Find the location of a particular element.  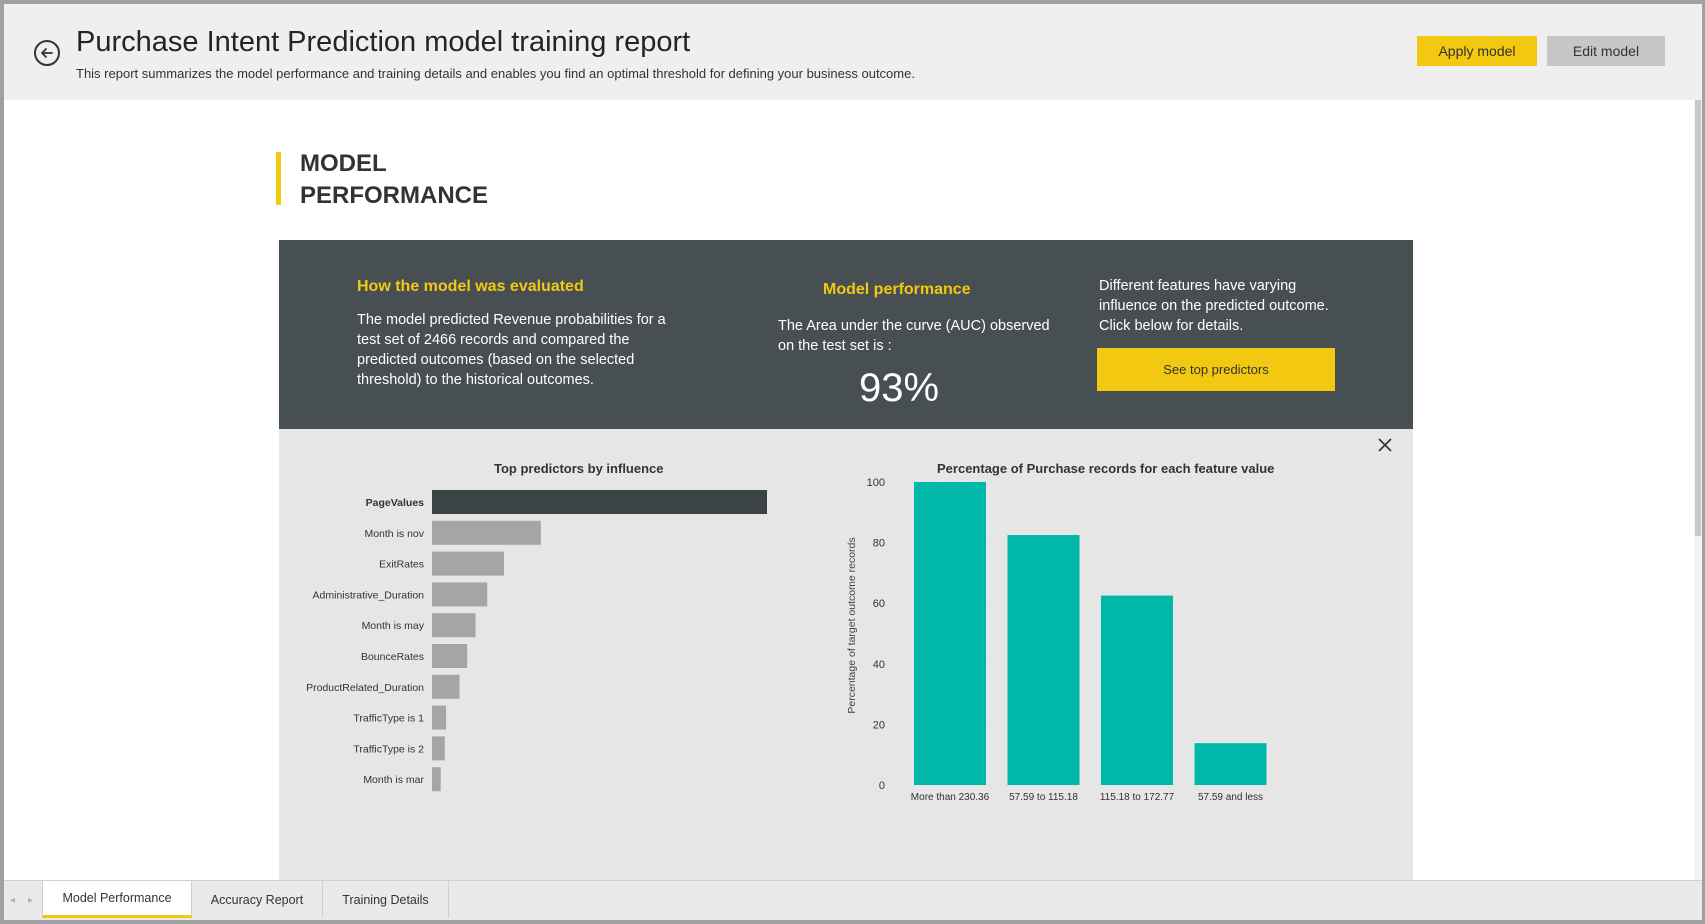

tab-accuracy-report: Accuracy Report is located at coordinates (257, 899).